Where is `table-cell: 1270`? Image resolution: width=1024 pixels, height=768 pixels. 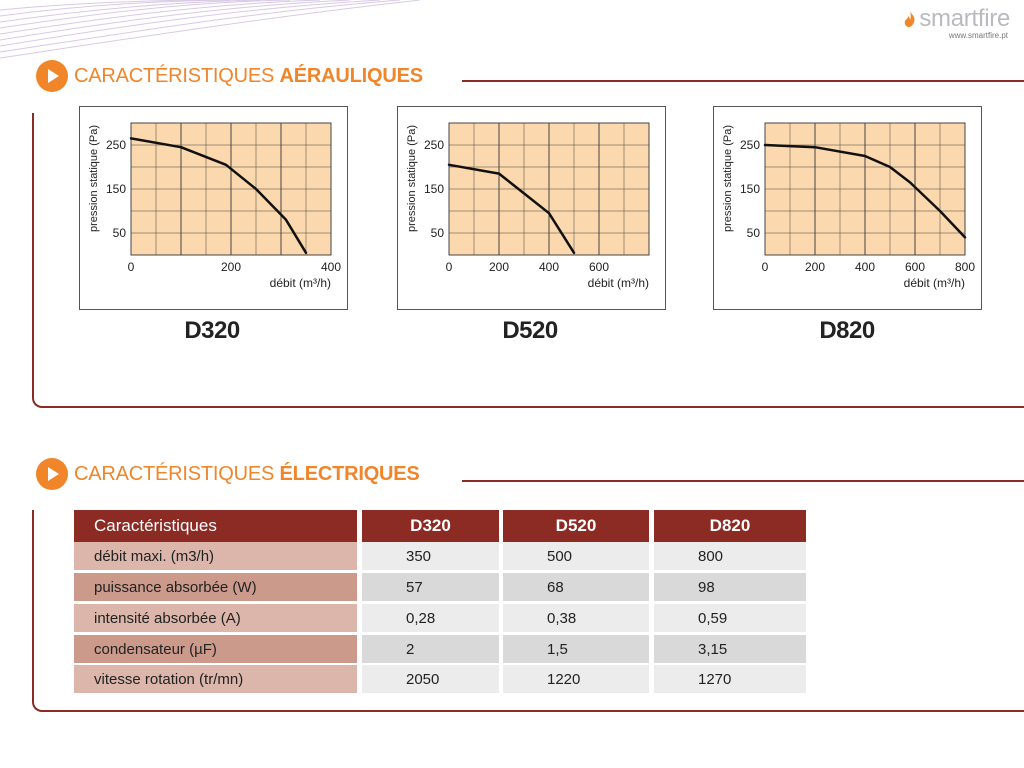
table-cell: 1270 is located at coordinates (730, 679).